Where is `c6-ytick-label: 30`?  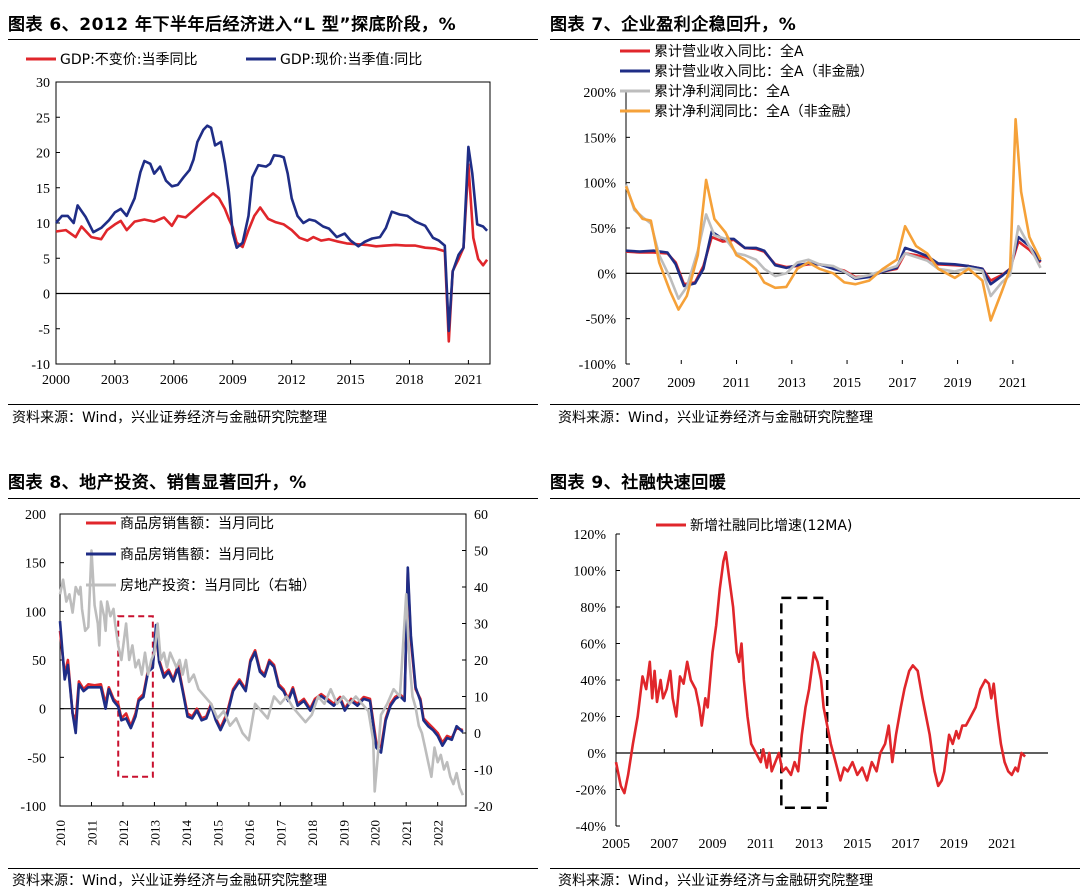 c6-ytick-label: 30 is located at coordinates (43, 83).